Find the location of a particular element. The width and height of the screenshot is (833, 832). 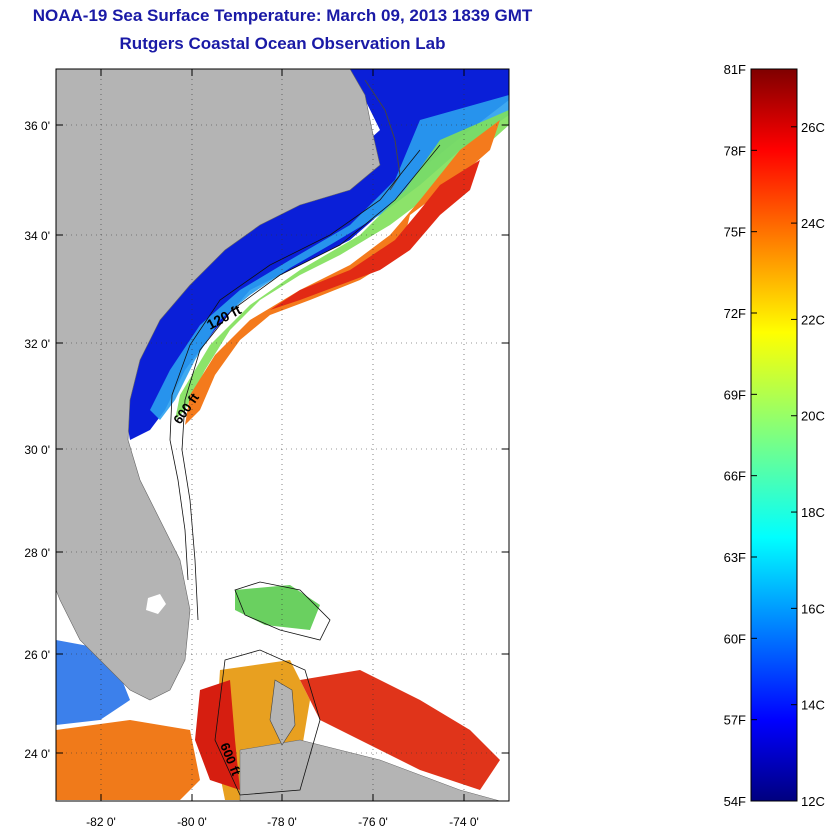

map-subtitle: Rutgers Coastal Ocean Observation Lab is located at coordinates (282, 43).